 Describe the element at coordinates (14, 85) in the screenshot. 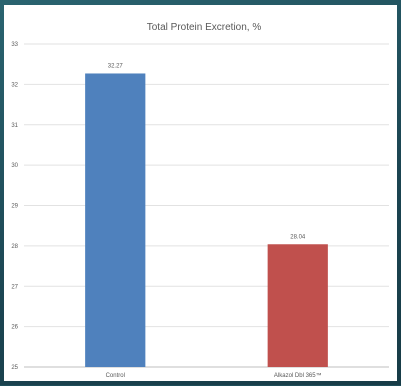

I see `y-tick-label: 32` at that location.